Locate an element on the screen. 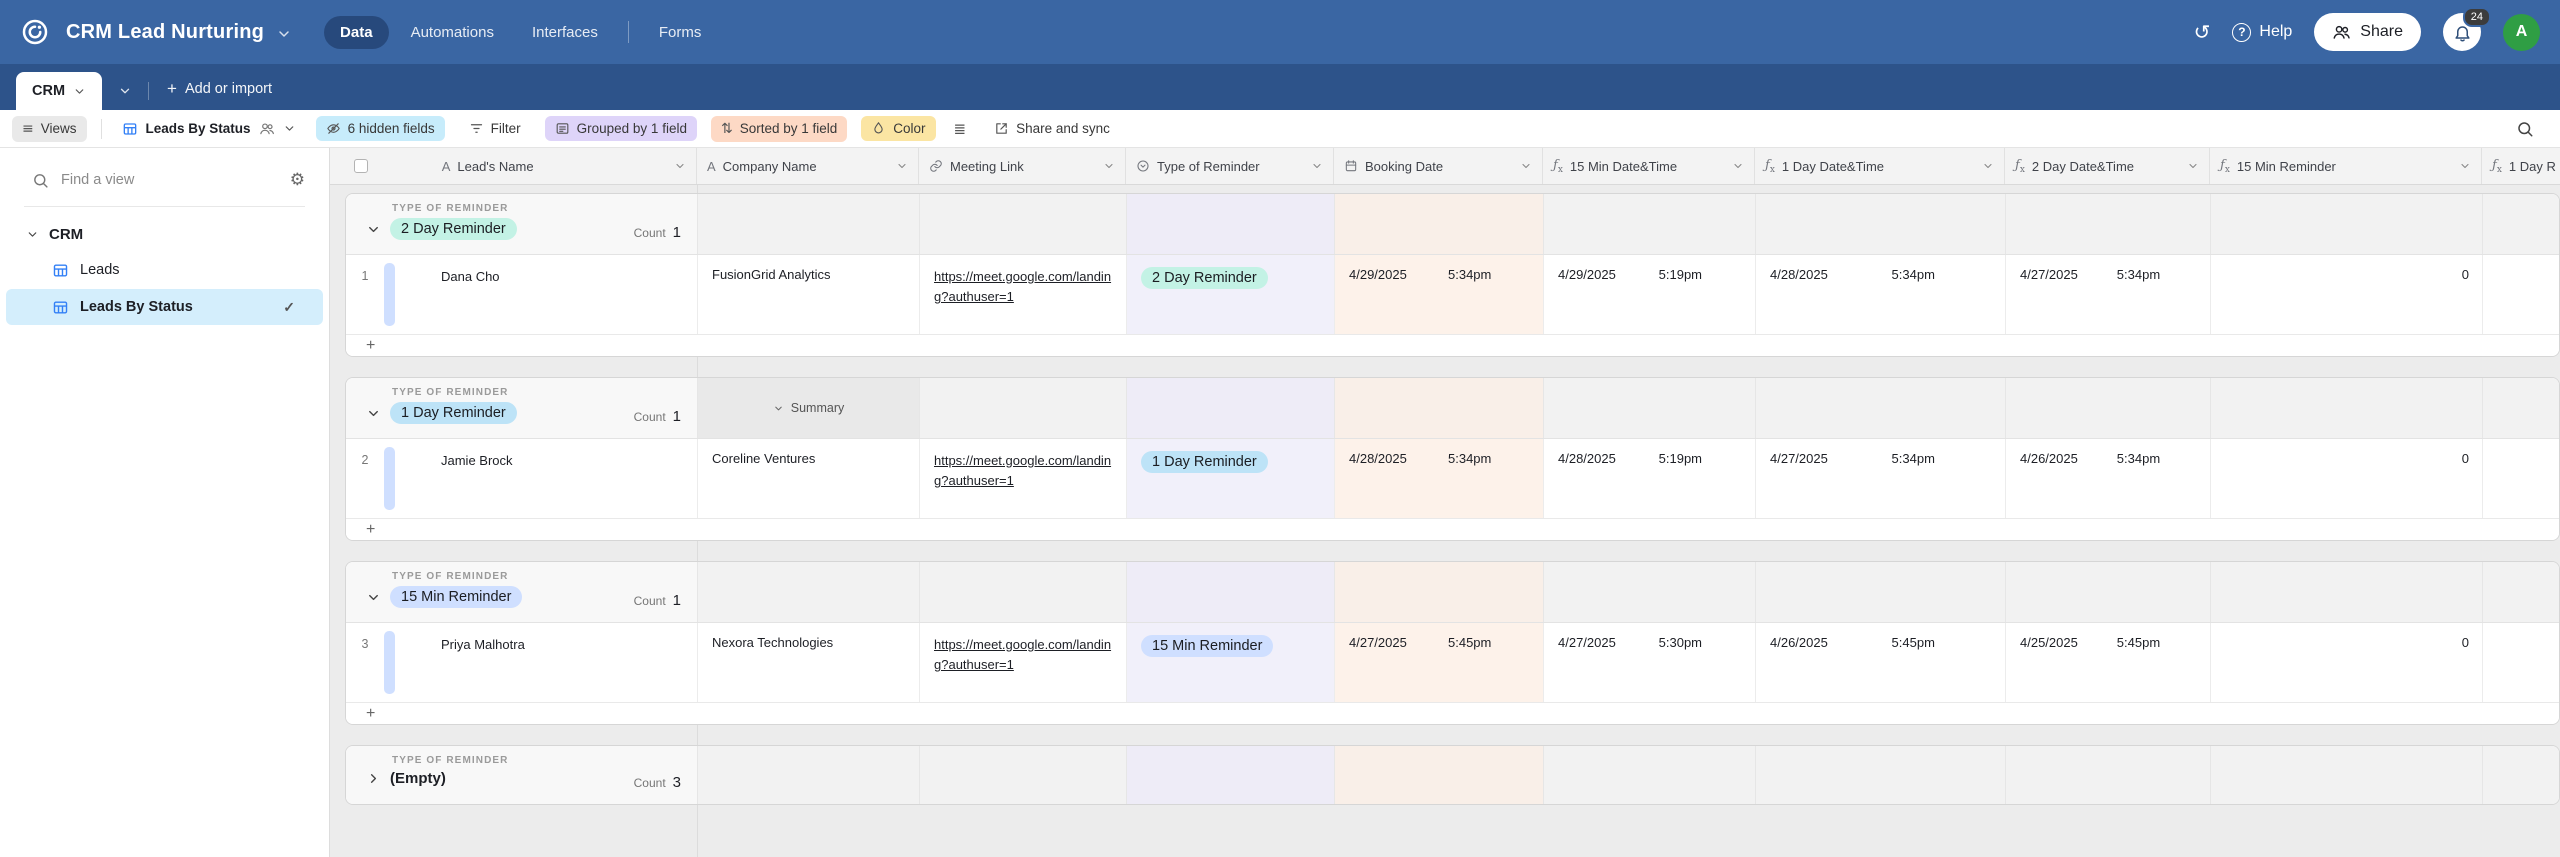  avatar: A is located at coordinates (2521, 32).